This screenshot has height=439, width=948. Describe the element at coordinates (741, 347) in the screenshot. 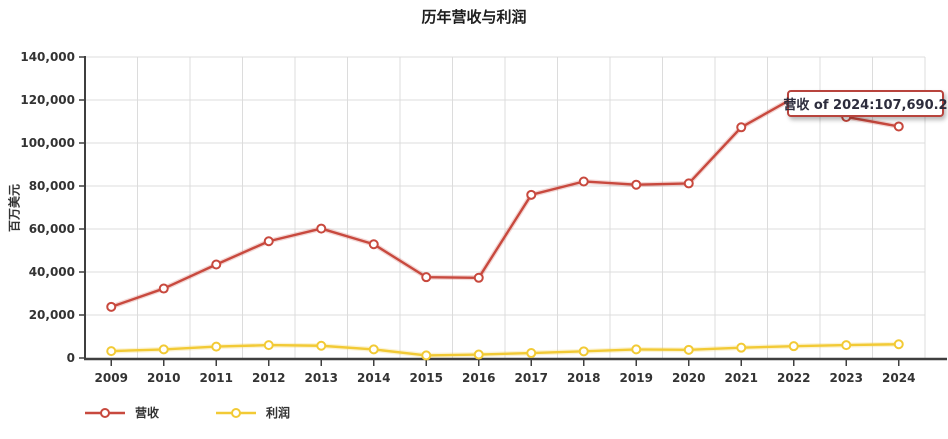

I see `data-point-profit-2021` at that location.